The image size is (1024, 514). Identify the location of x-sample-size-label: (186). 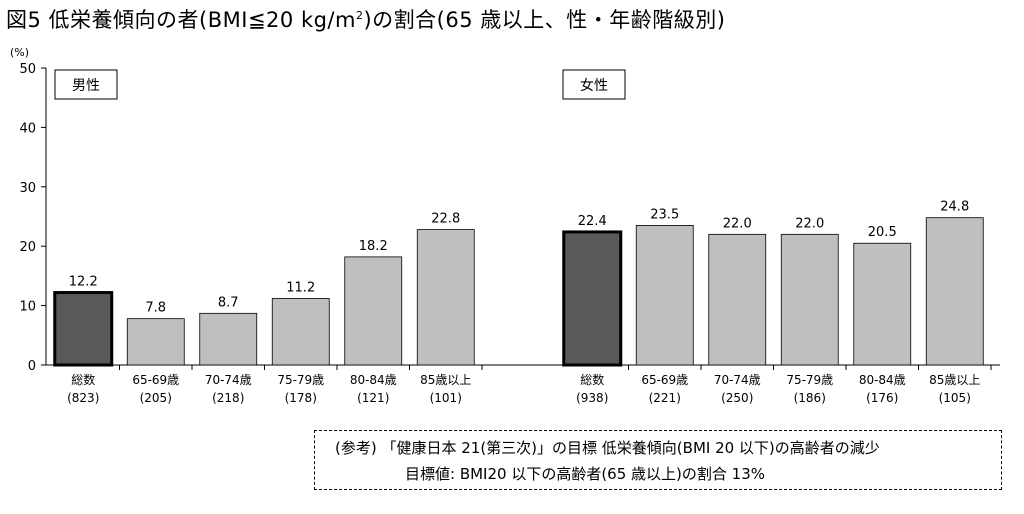
(810, 398).